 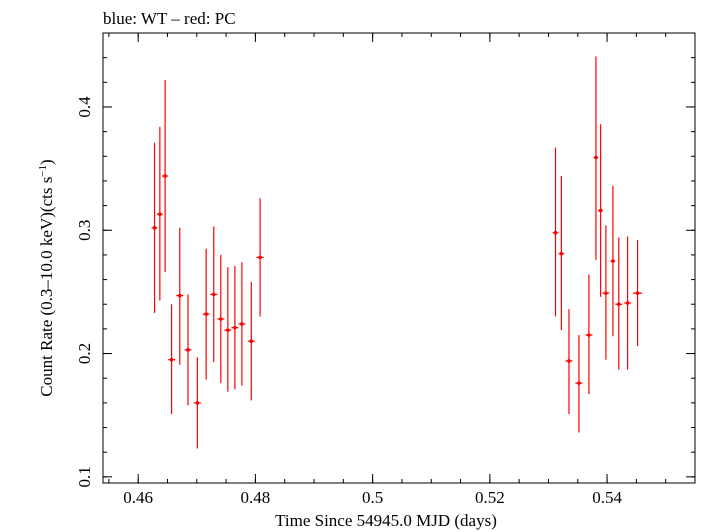 I want to click on x-tick-label: 0.46, so click(x=138, y=497).